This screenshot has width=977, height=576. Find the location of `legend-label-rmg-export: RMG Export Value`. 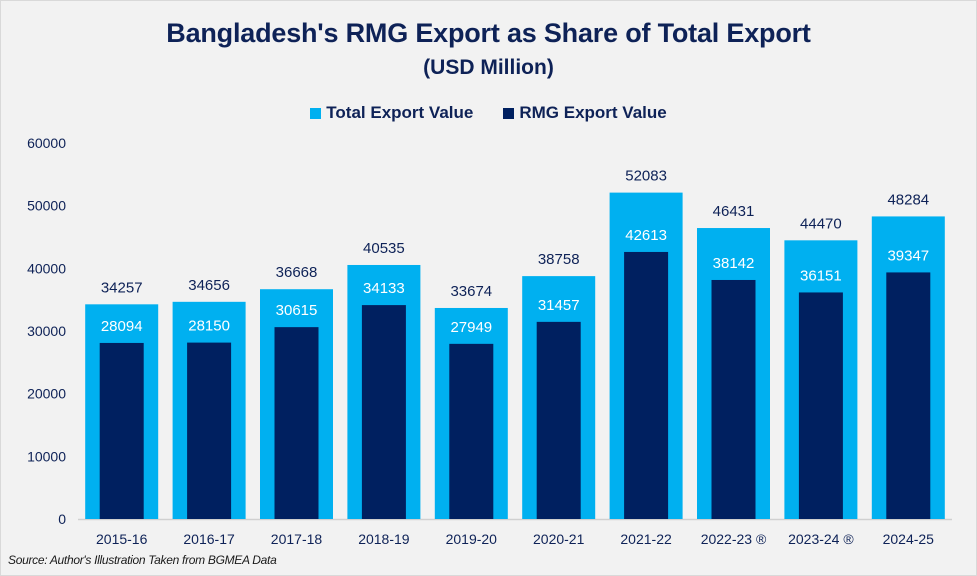

legend-label-rmg-export: RMG Export Value is located at coordinates (593, 112).